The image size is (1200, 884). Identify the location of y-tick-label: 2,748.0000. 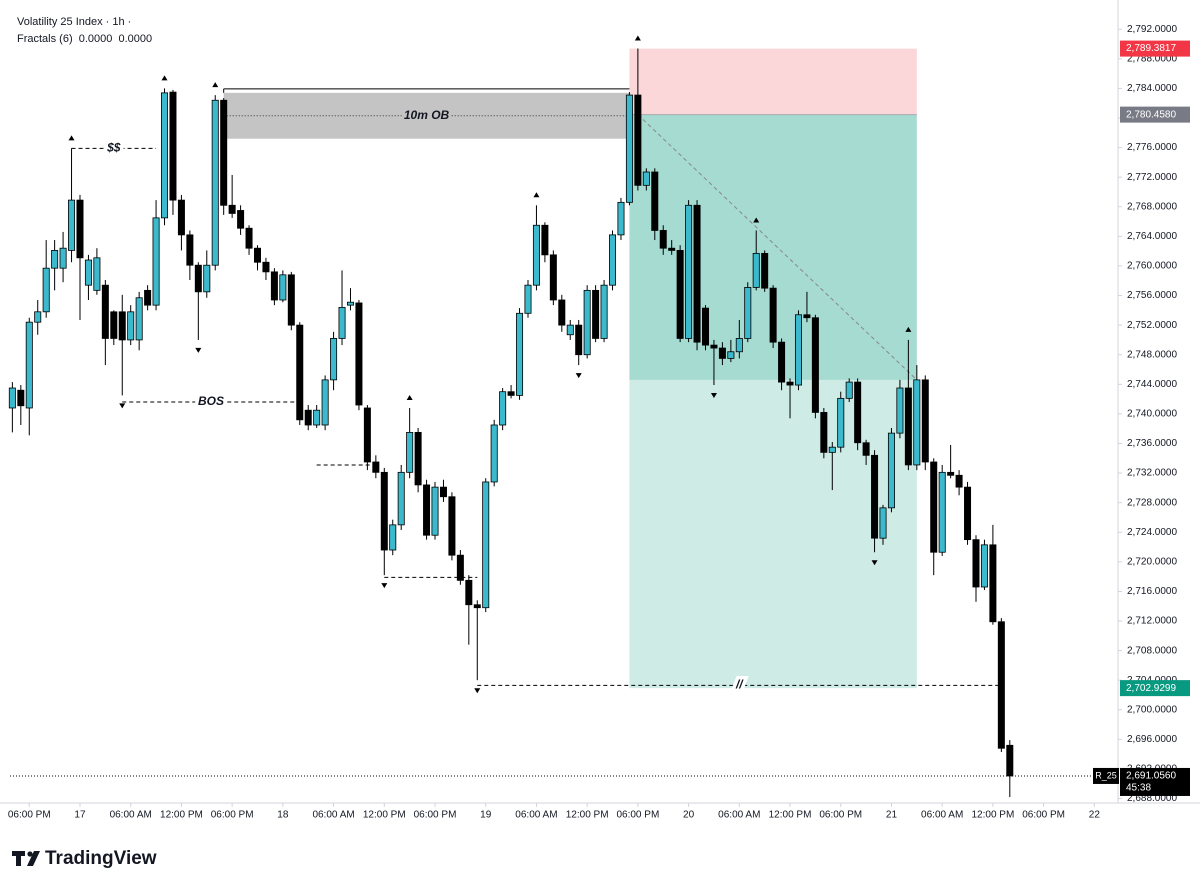
(1152, 354).